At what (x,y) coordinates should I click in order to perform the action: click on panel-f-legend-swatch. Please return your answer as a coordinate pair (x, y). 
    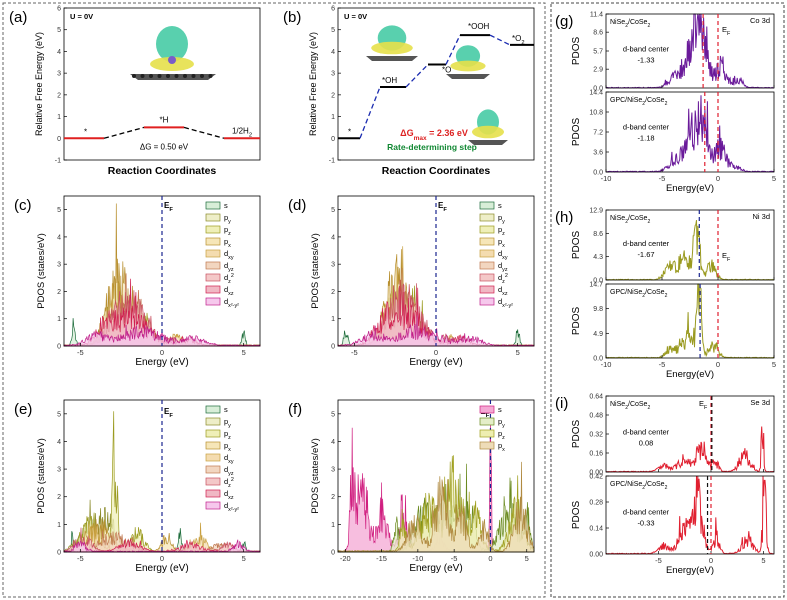
    Looking at the image, I should click on (487, 421).